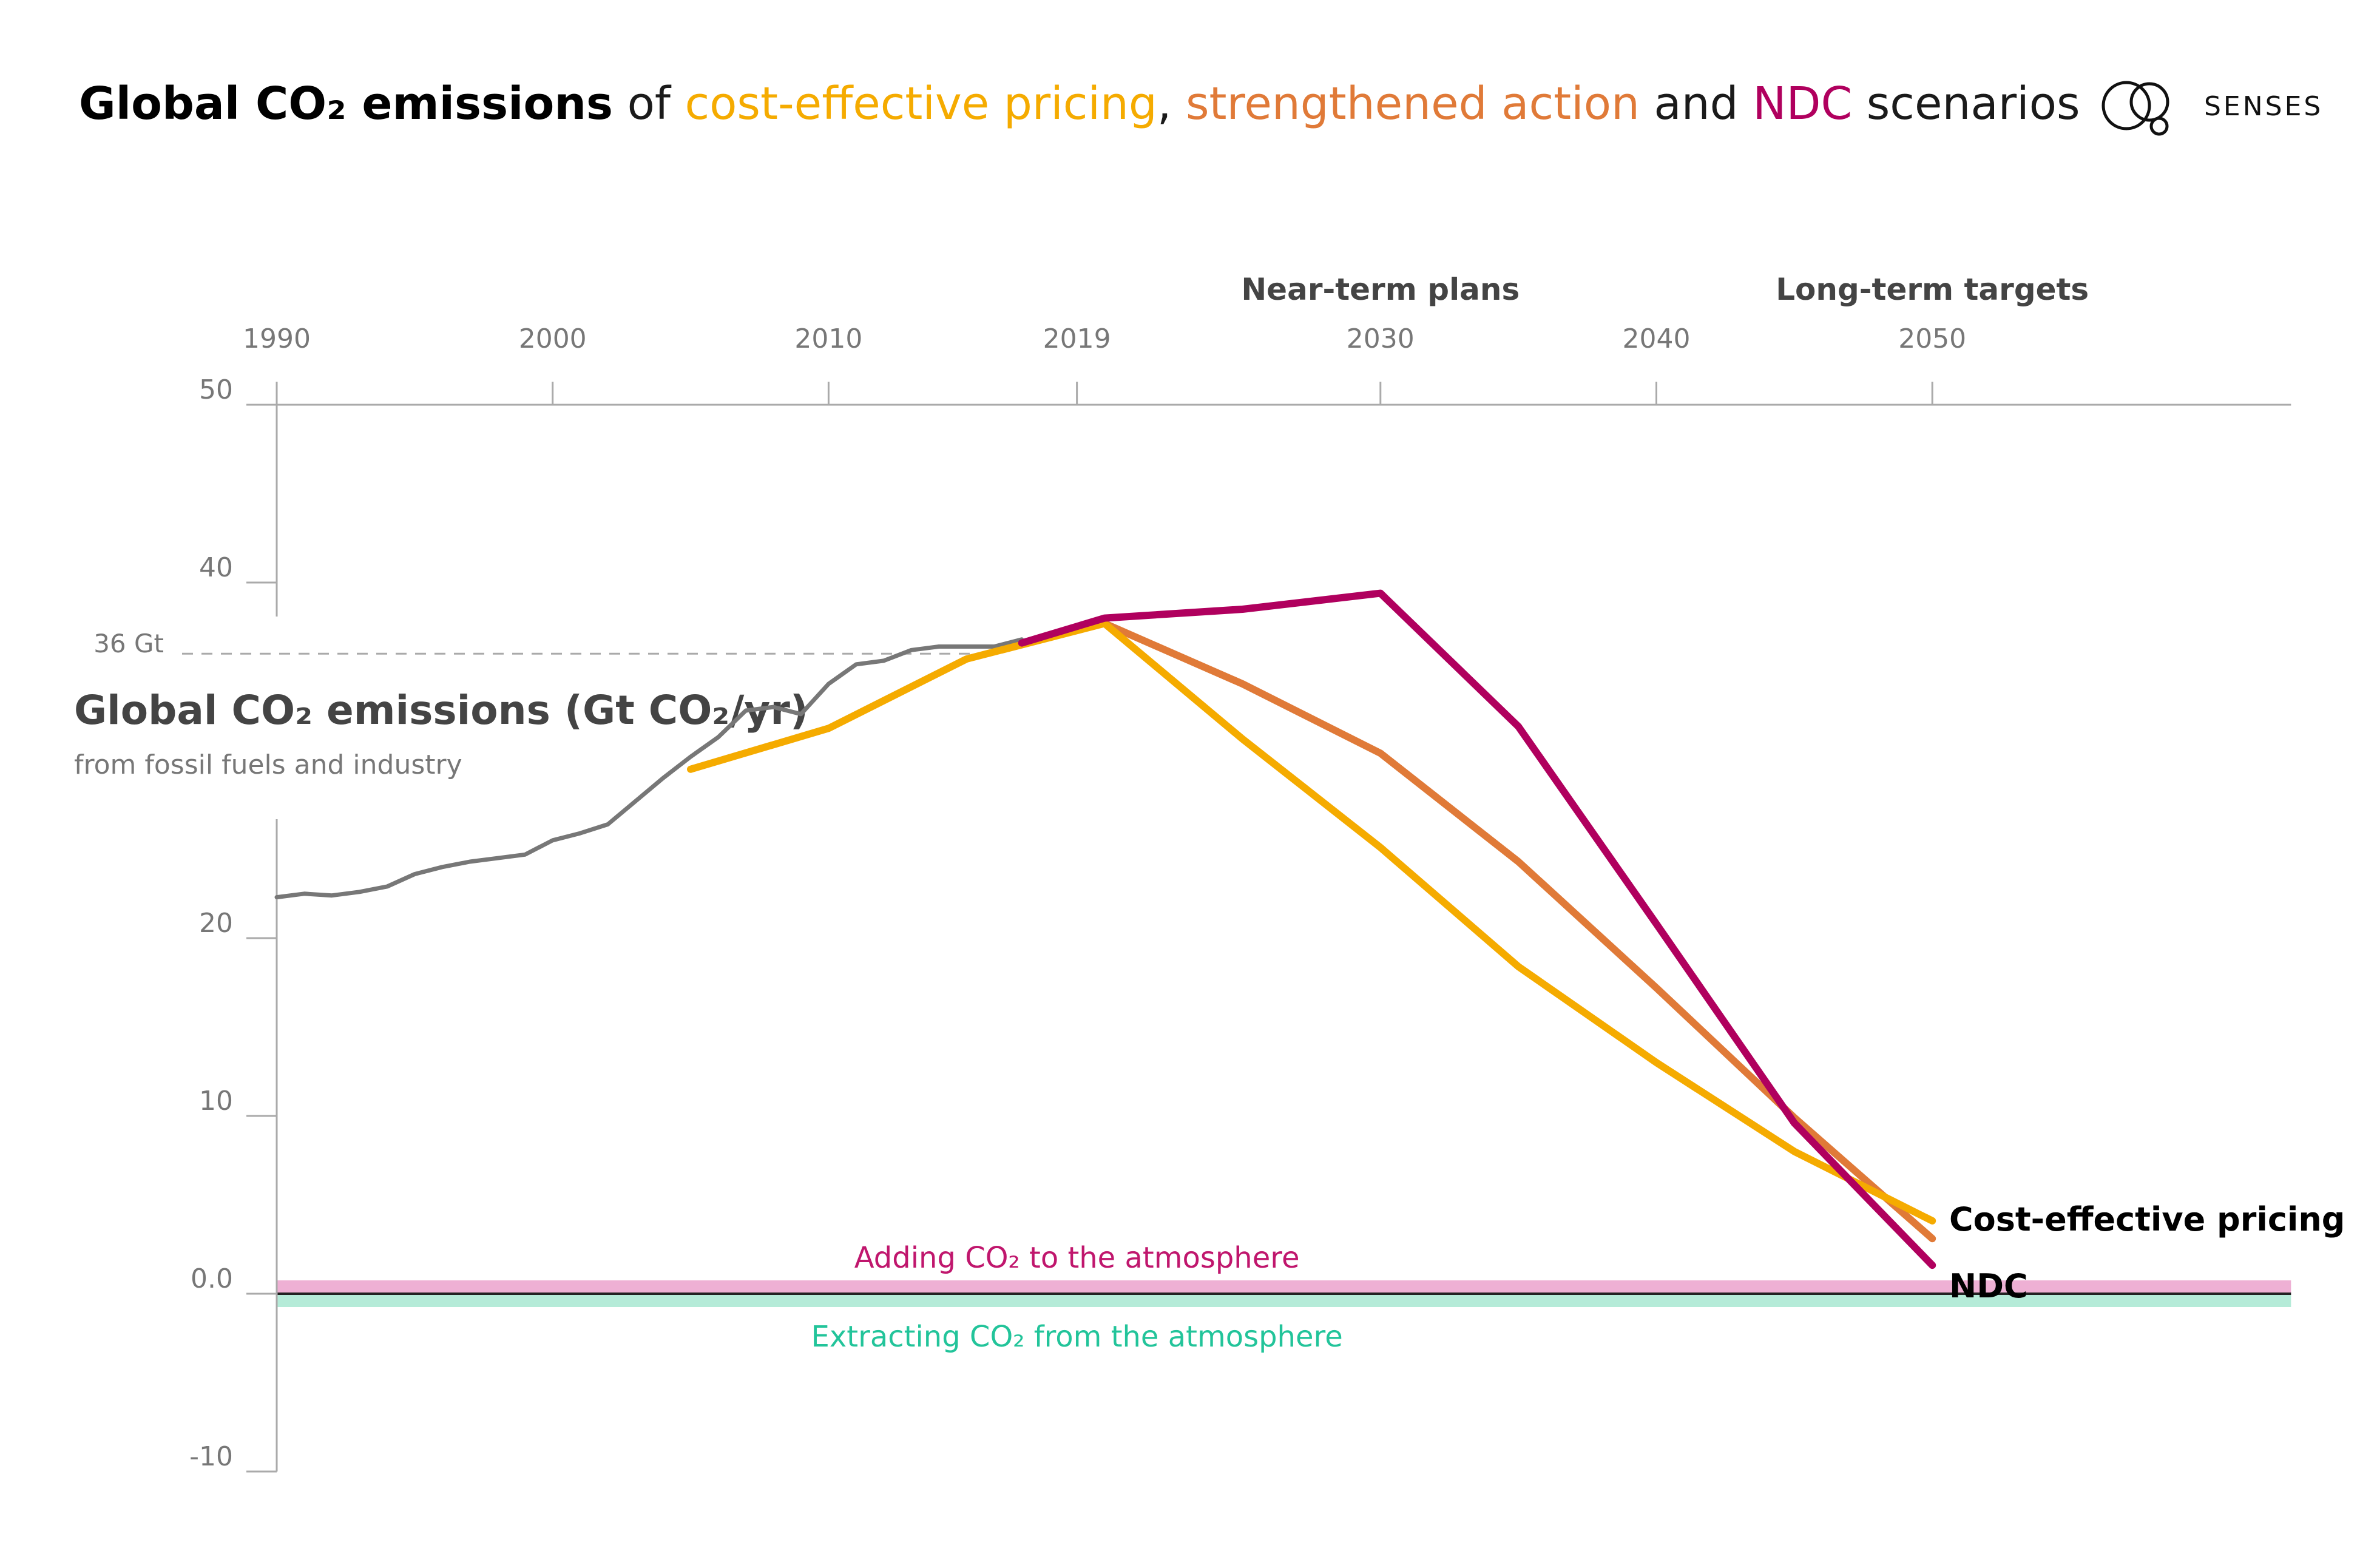  What do you see at coordinates (211, 1456) in the screenshot?
I see `y-tick-label: -10` at bounding box center [211, 1456].